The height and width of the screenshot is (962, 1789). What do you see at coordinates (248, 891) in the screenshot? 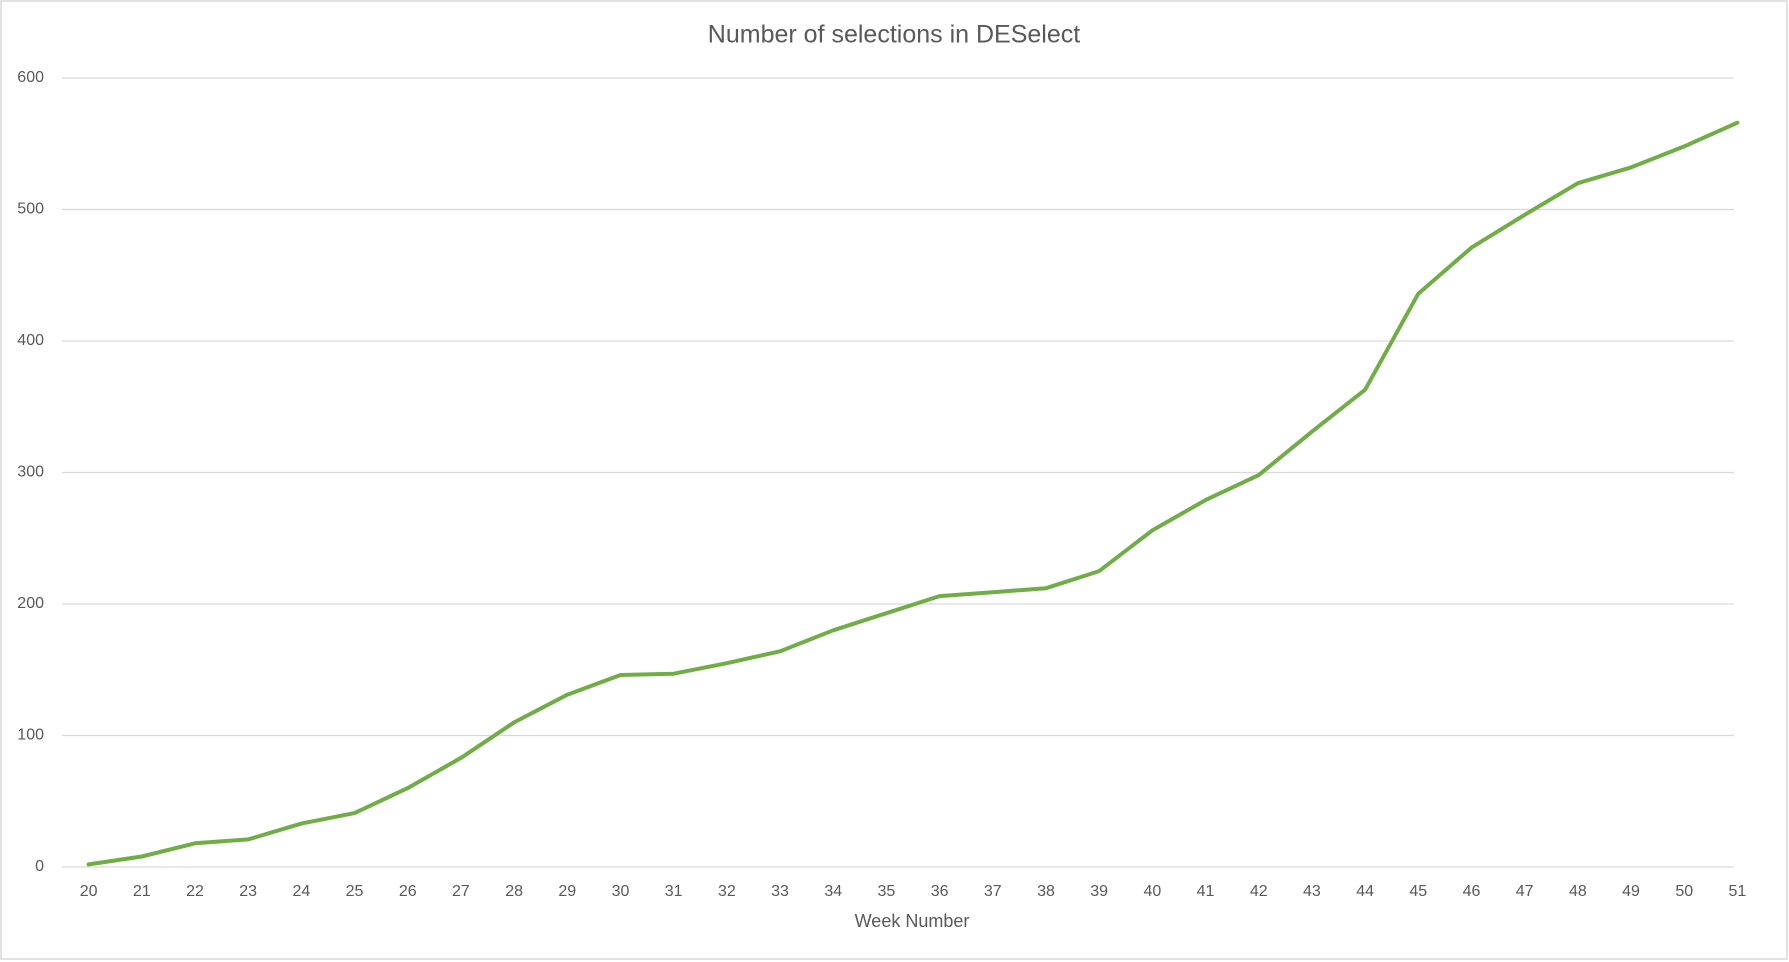
I see `x-tick-label: 23` at bounding box center [248, 891].